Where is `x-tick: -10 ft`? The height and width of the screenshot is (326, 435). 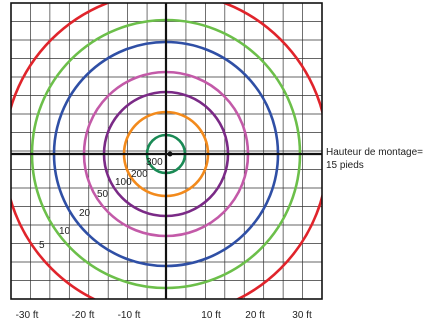 x-tick: -10 ft is located at coordinates (129, 315).